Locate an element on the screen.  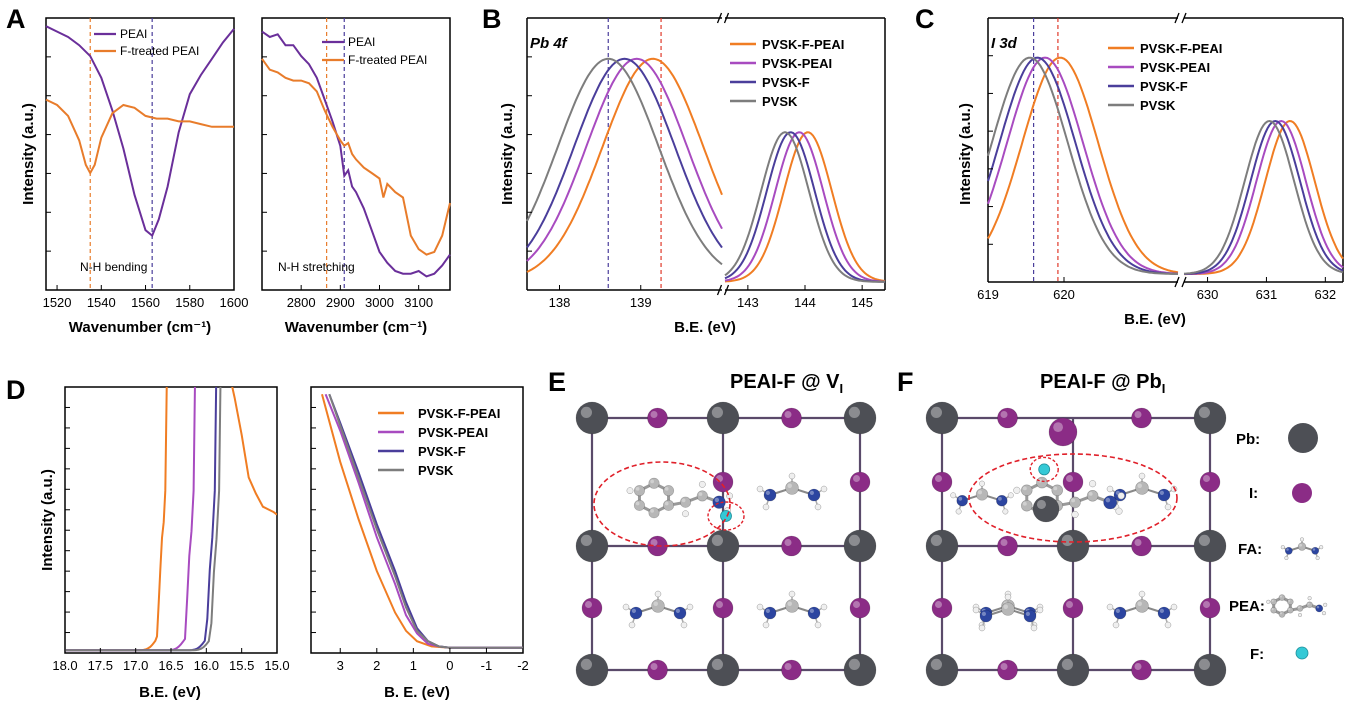
x-tick-label: 3100 is located at coordinates (418, 302).